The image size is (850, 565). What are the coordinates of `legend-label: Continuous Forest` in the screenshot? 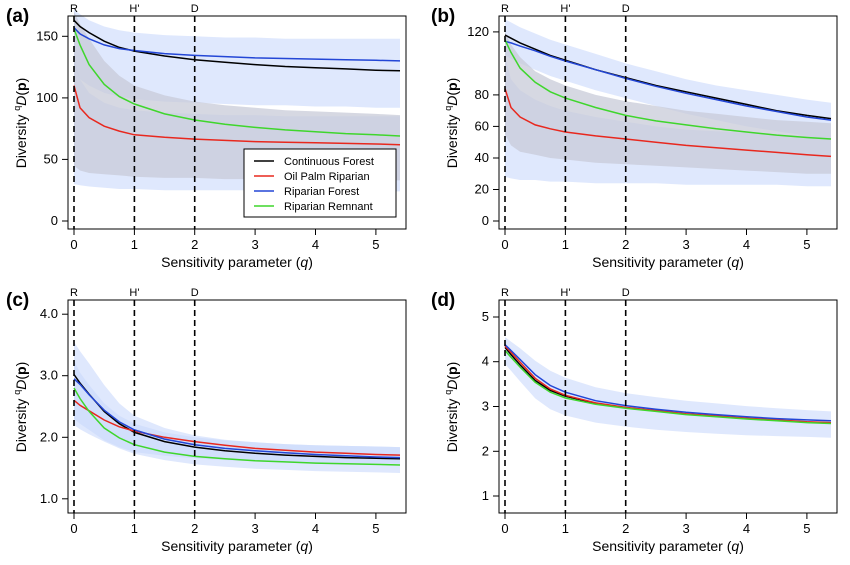 It's located at (329, 162).